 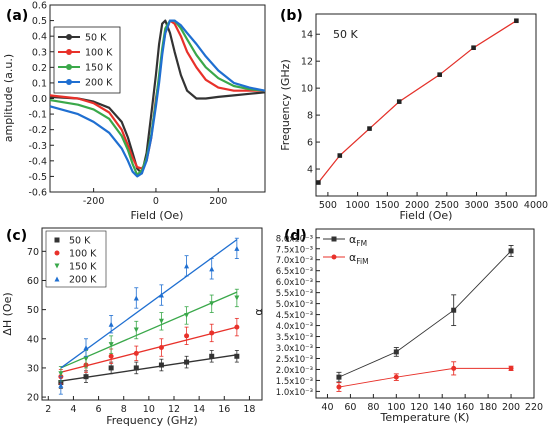 What do you see at coordinates (417, 205) in the screenshot?
I see `x-tick-label: 2000` at bounding box center [417, 205].